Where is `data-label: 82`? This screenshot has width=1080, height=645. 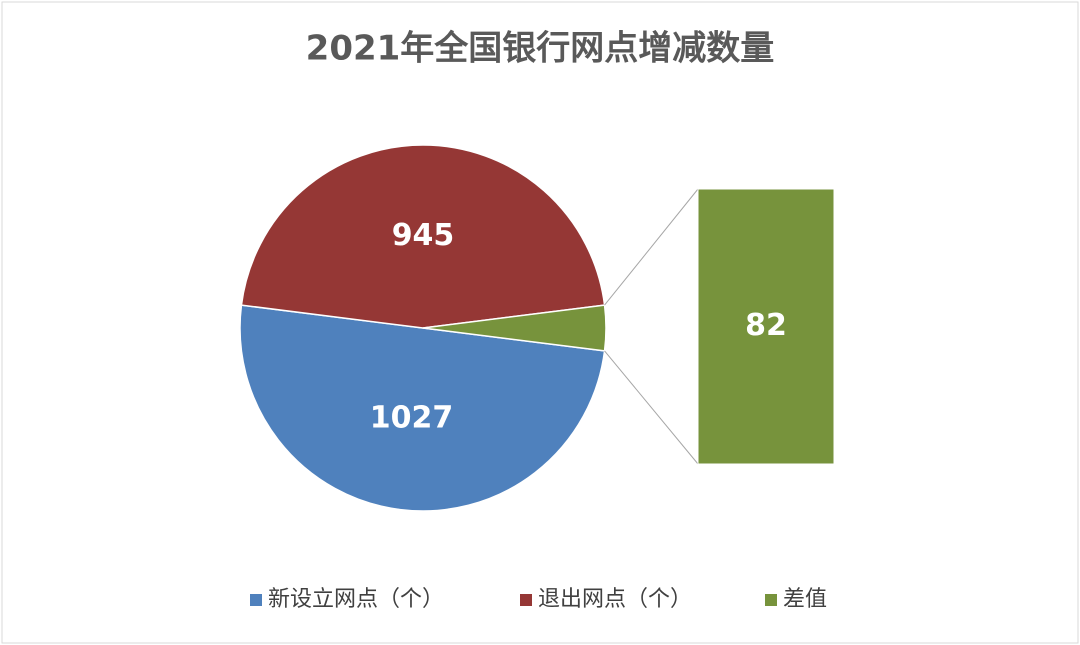 data-label: 82 is located at coordinates (766, 325).